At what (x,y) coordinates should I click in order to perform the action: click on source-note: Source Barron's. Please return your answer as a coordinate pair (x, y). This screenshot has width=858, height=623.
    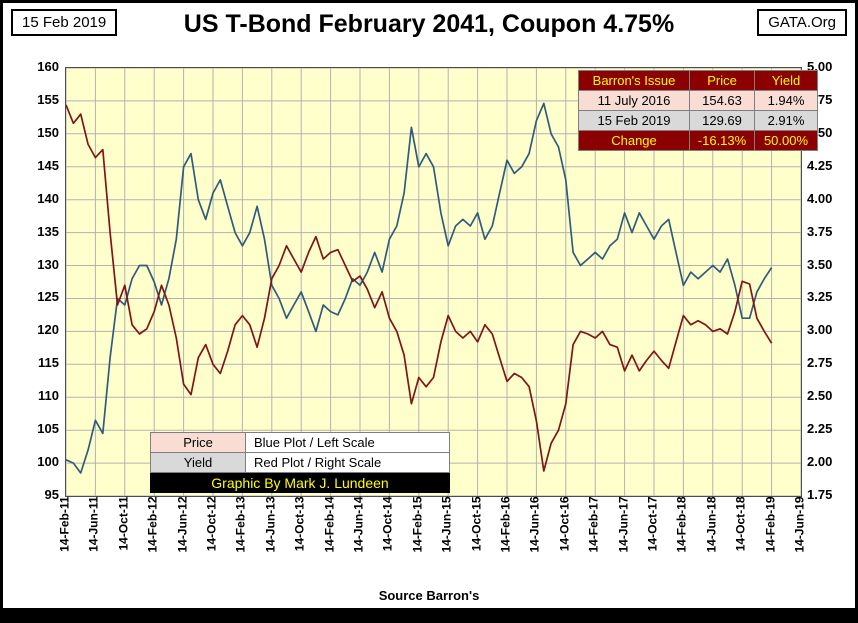
    Looking at the image, I should click on (429, 595).